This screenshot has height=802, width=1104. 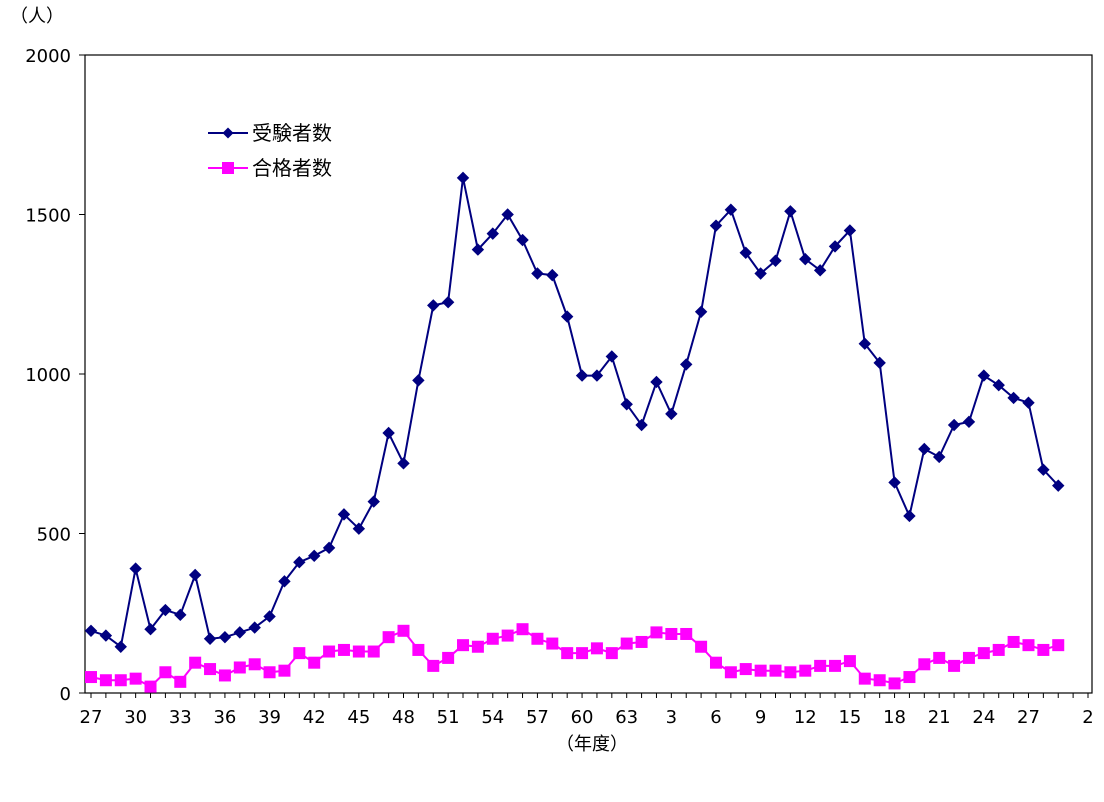 I want to click on x-tick-label: 21, so click(x=939, y=717).